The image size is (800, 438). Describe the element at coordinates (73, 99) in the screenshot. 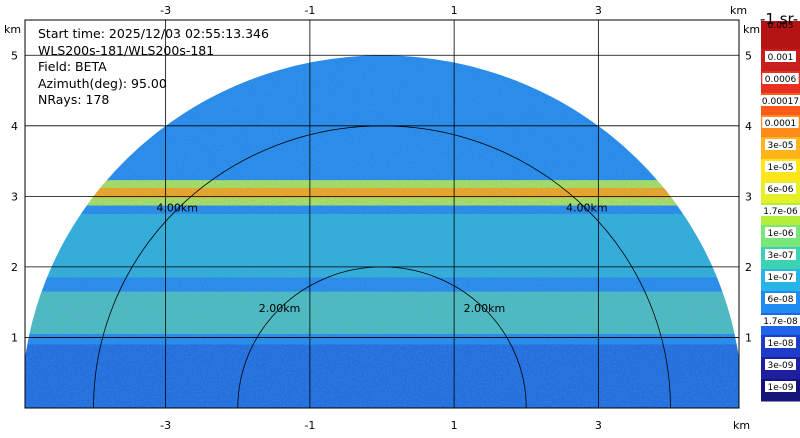

I see `info-nrays: NRays: 178` at that location.